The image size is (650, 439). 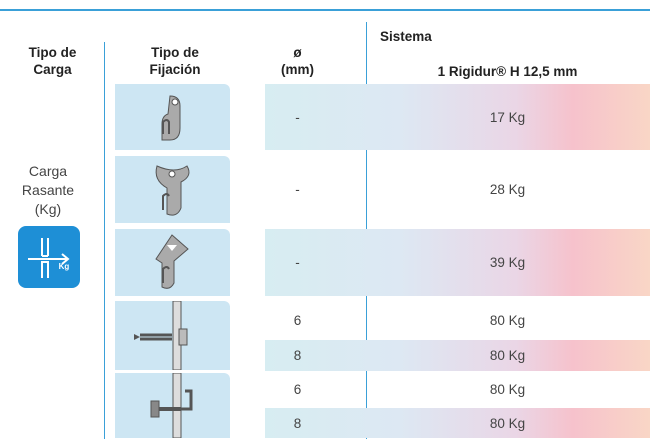 I want to click on header-load-type: Tipo de Carga, so click(x=52, y=61).